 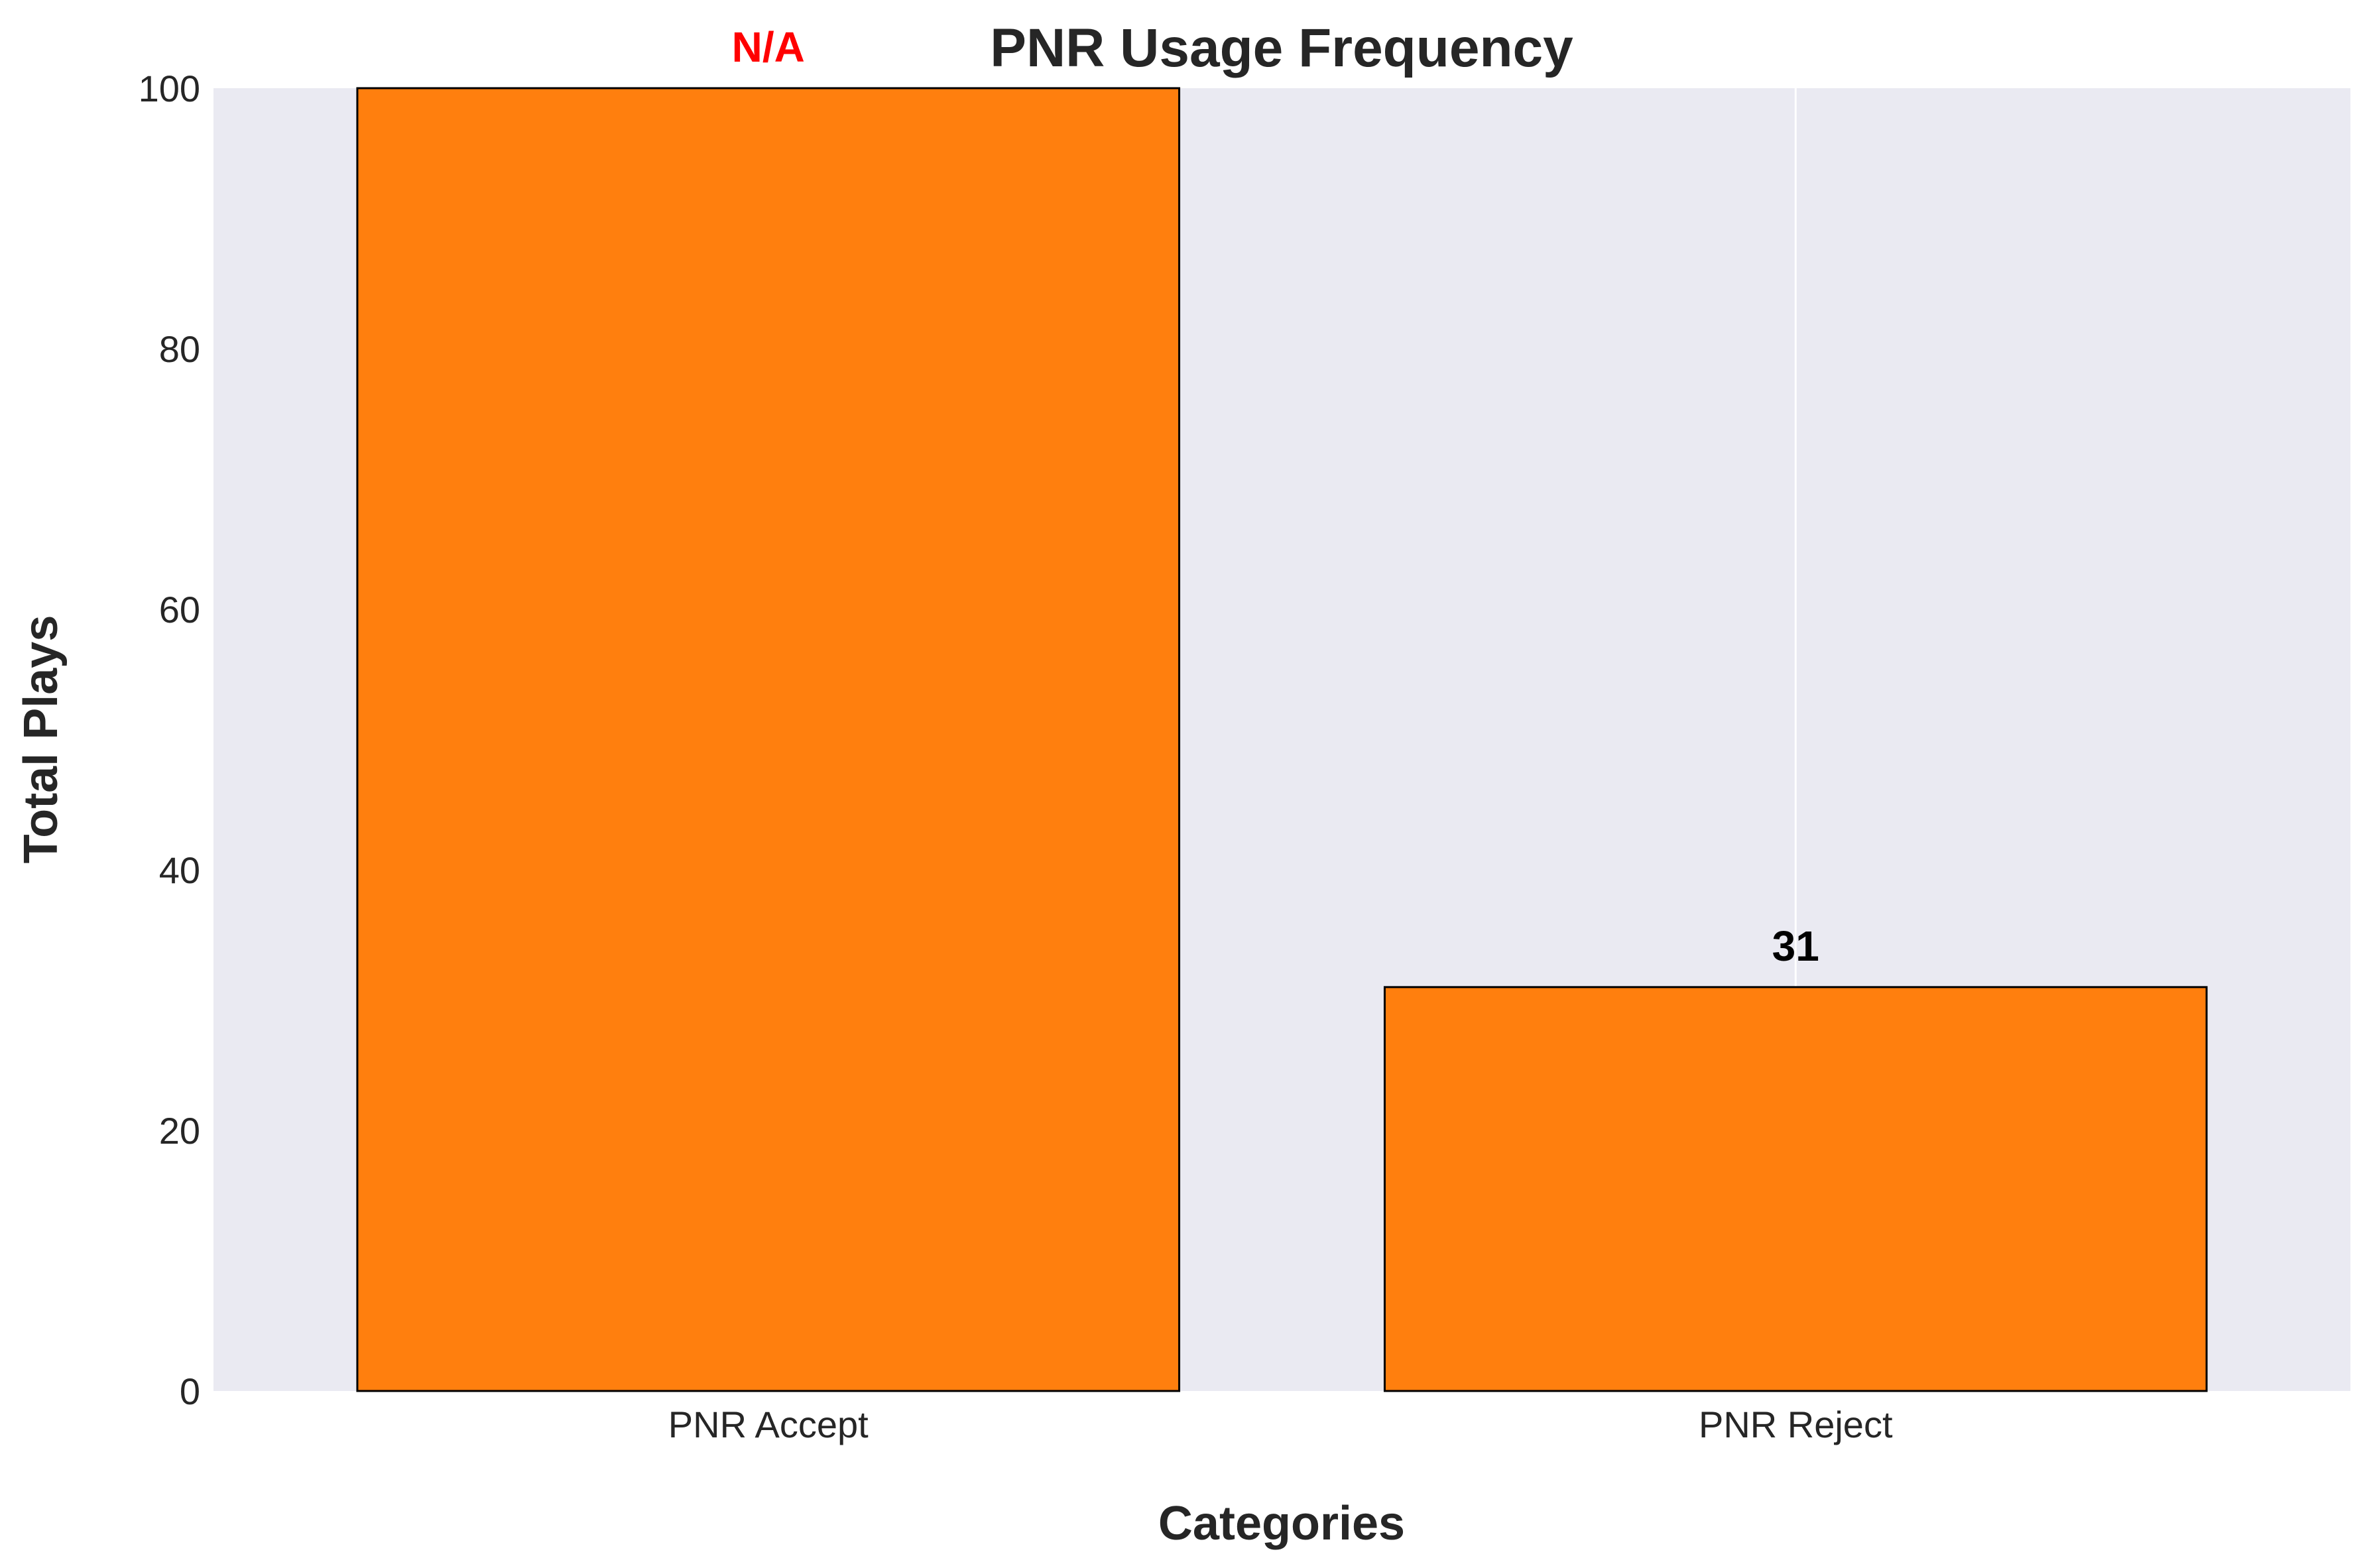 I want to click on x-tick-label: PNR Reject, so click(x=1796, y=1424).